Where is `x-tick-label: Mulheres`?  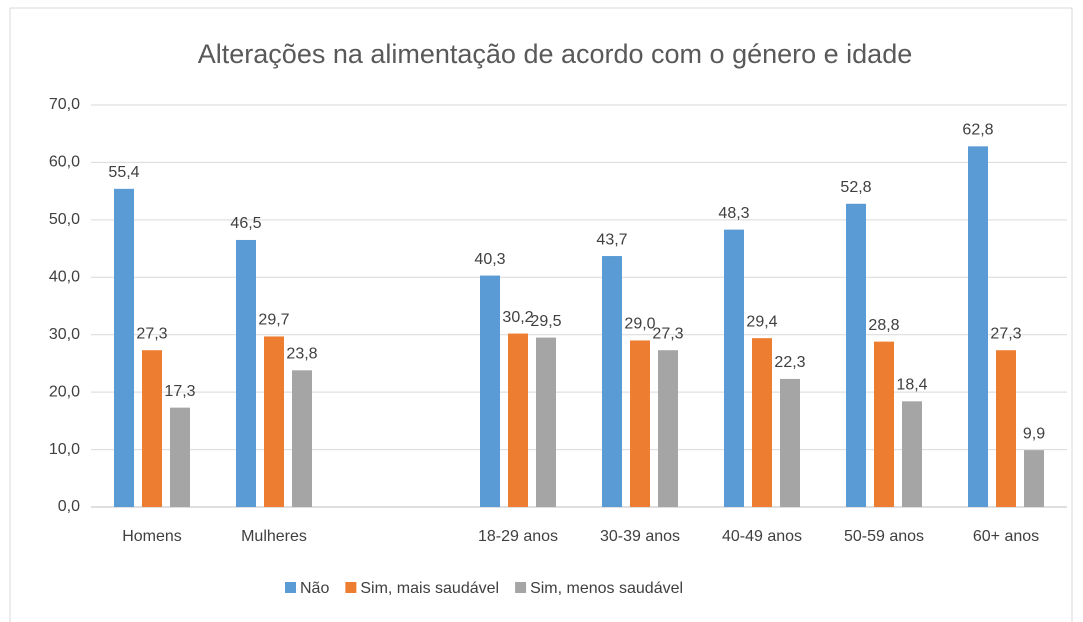 x-tick-label: Mulheres is located at coordinates (274, 536).